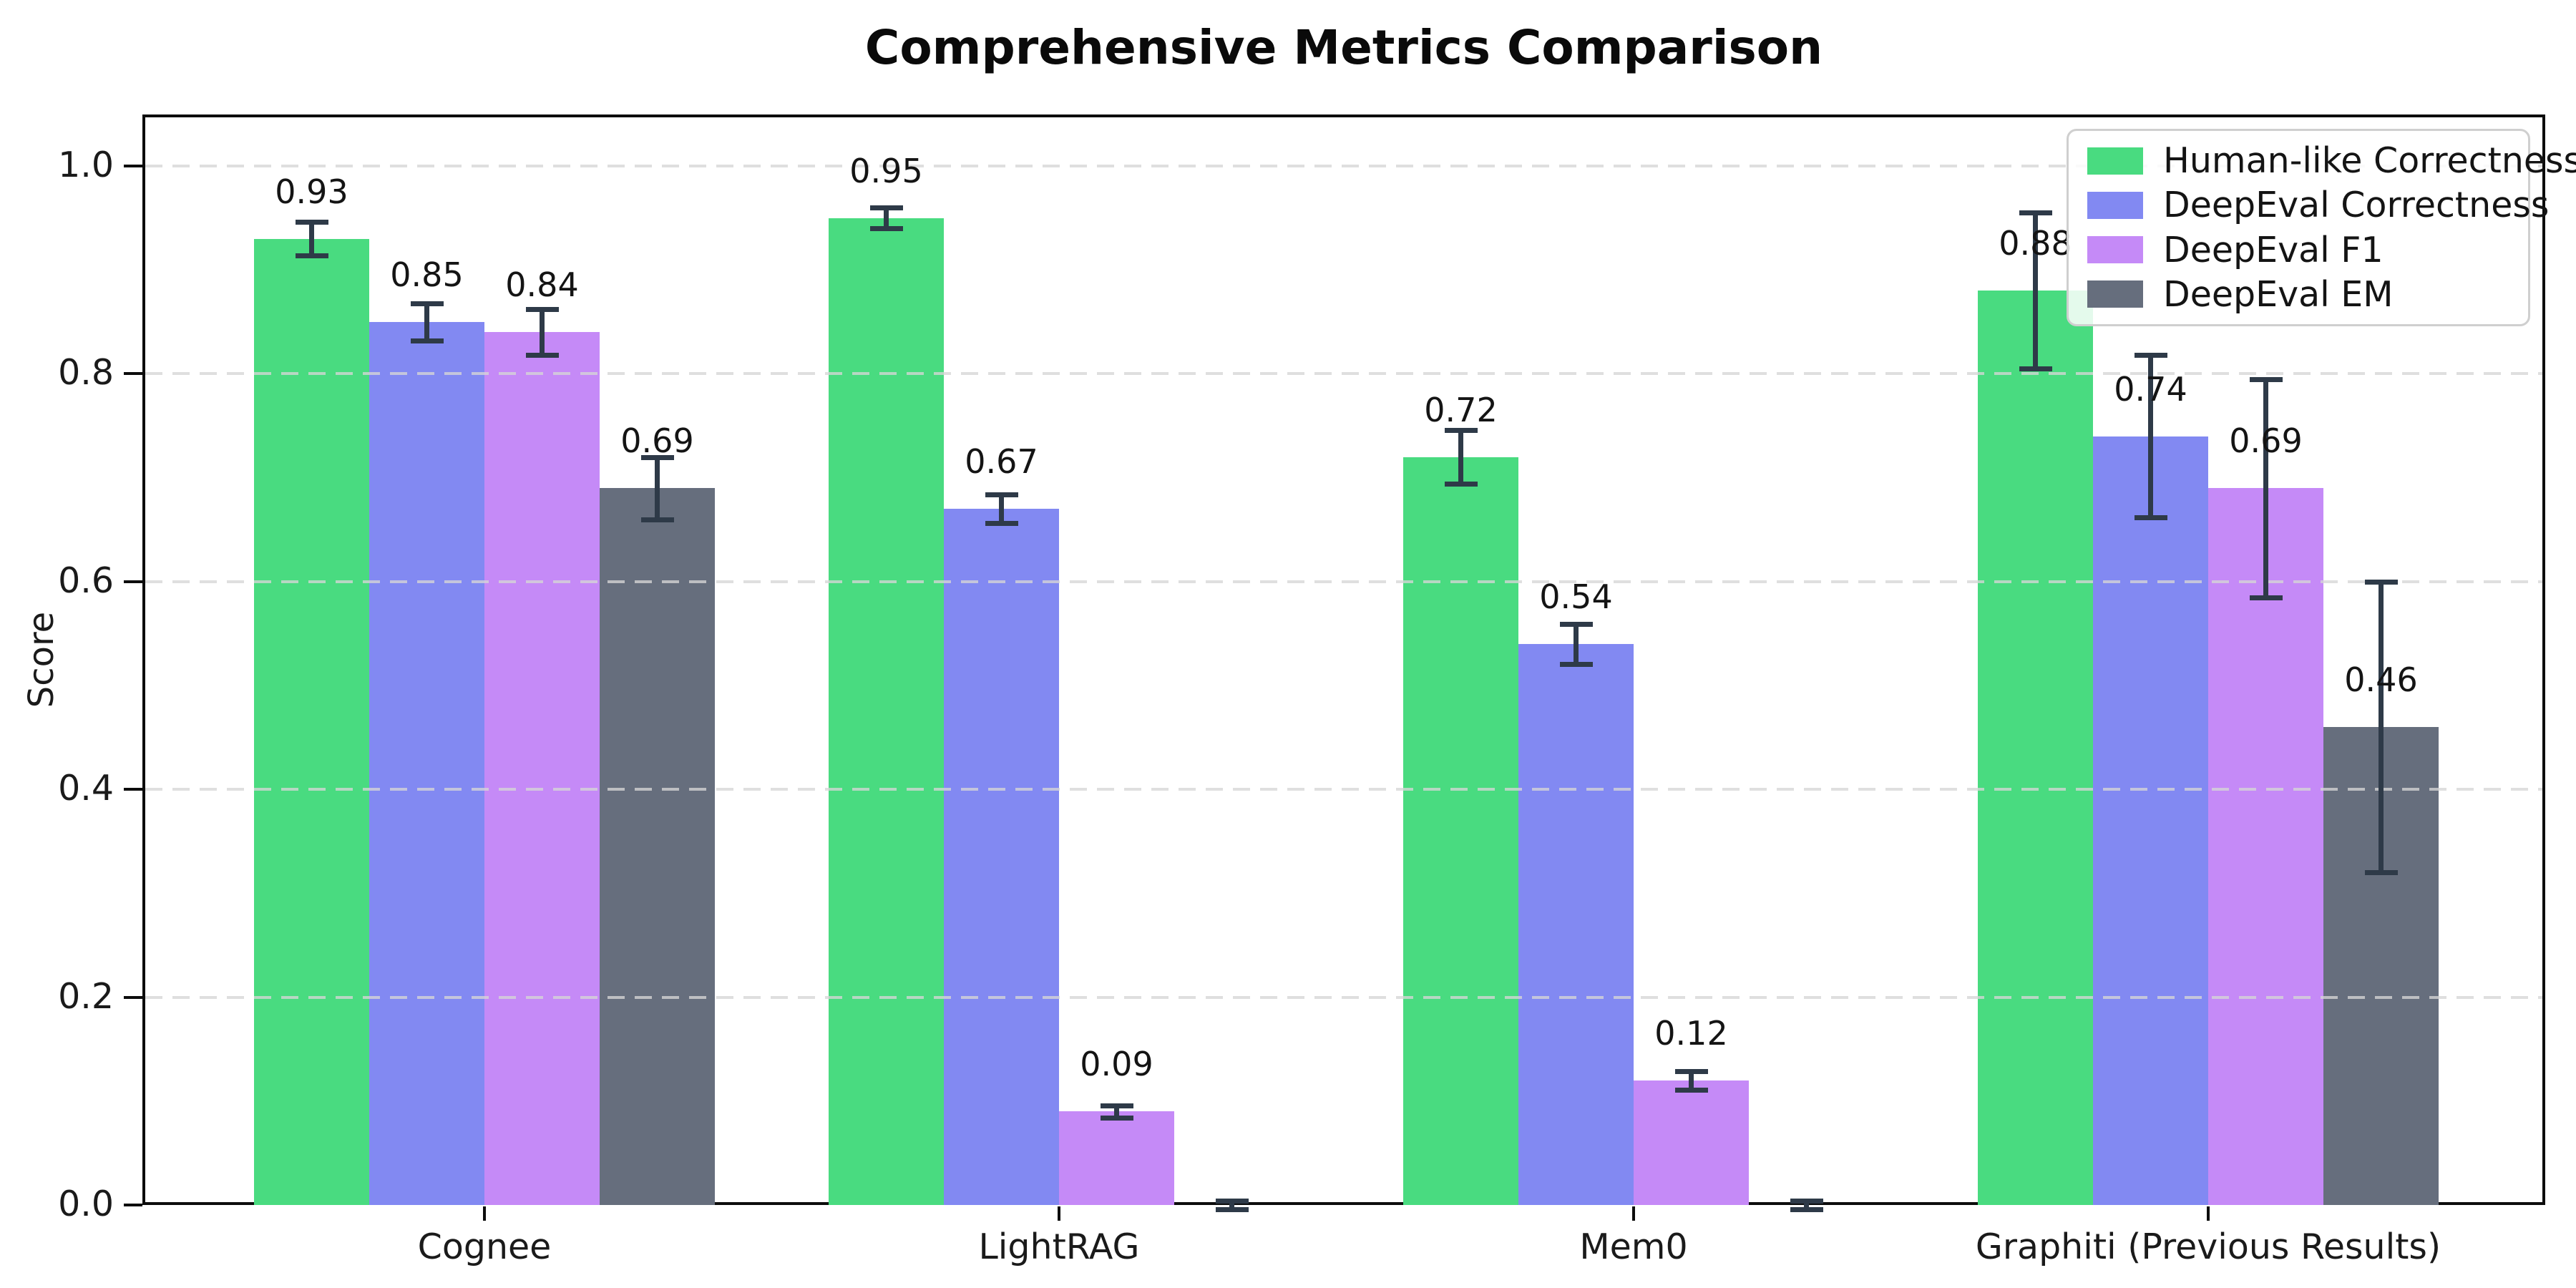 The height and width of the screenshot is (1288, 2576). Describe the element at coordinates (86, 996) in the screenshot. I see `y-tick-label: 0.2` at that location.